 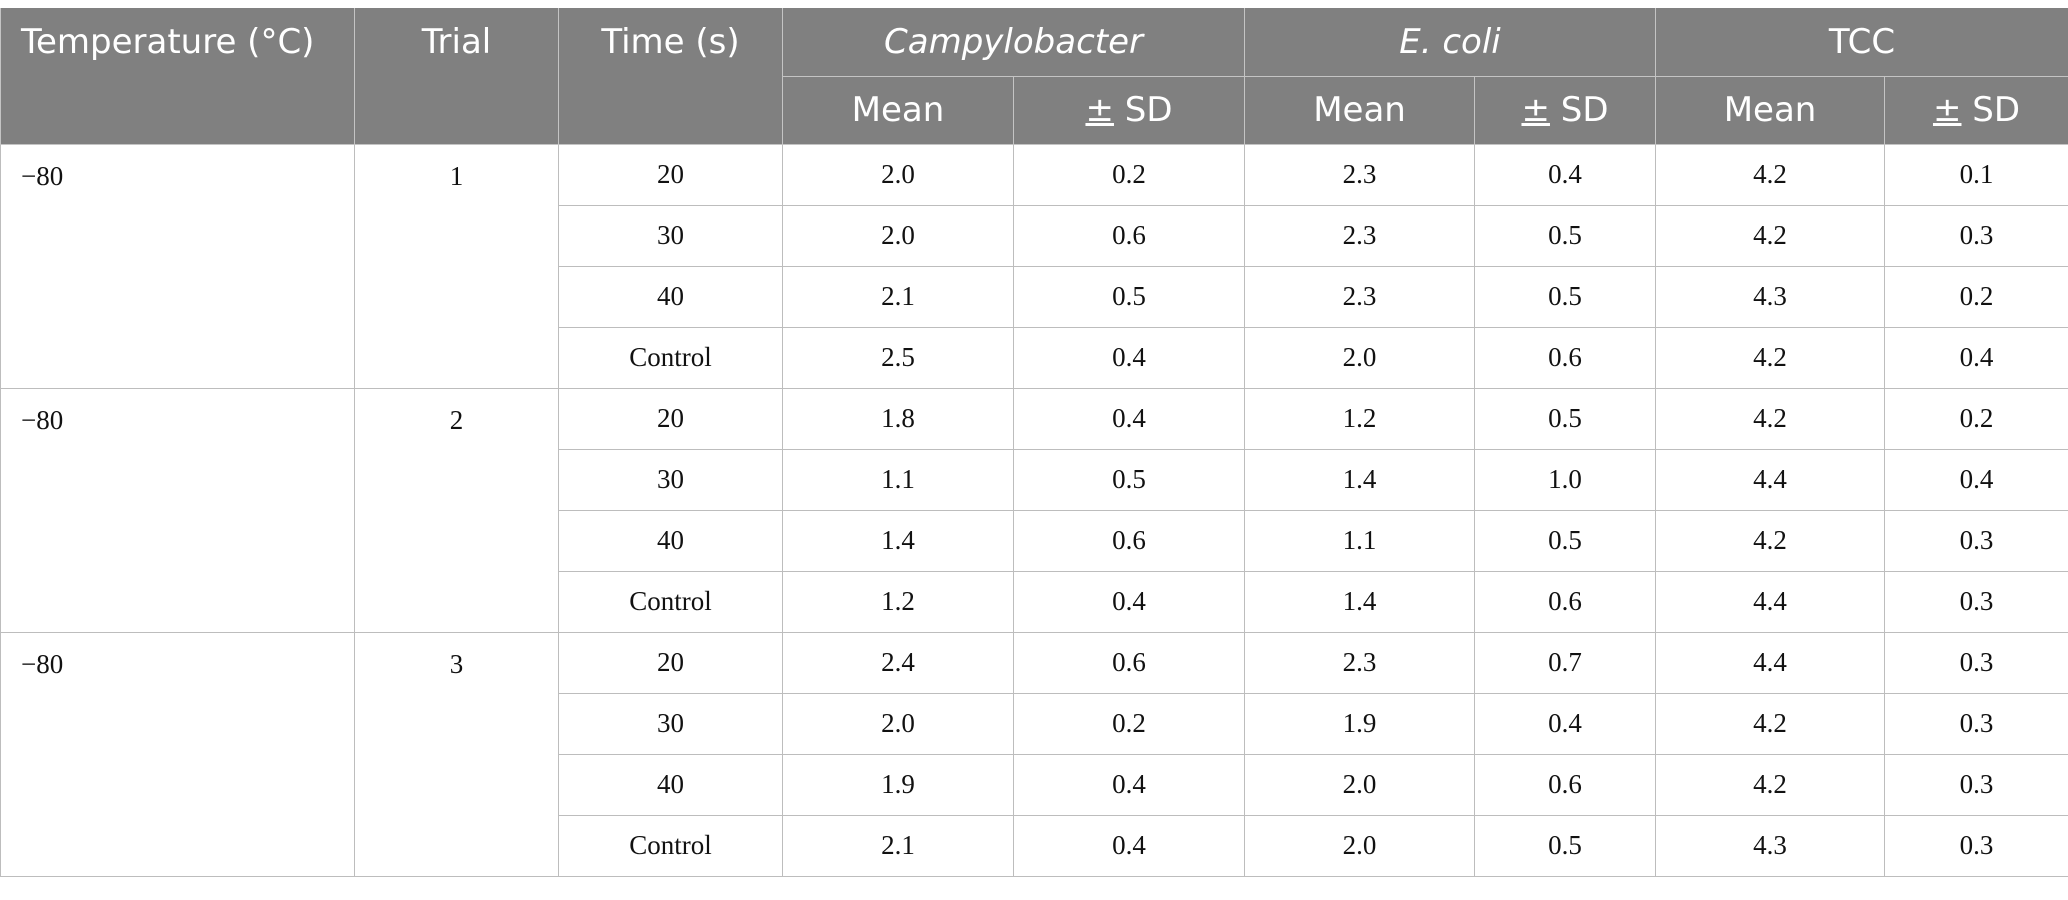 What do you see at coordinates (898, 540) in the screenshot?
I see `campylobacter-mean-cell: 1.4` at bounding box center [898, 540].